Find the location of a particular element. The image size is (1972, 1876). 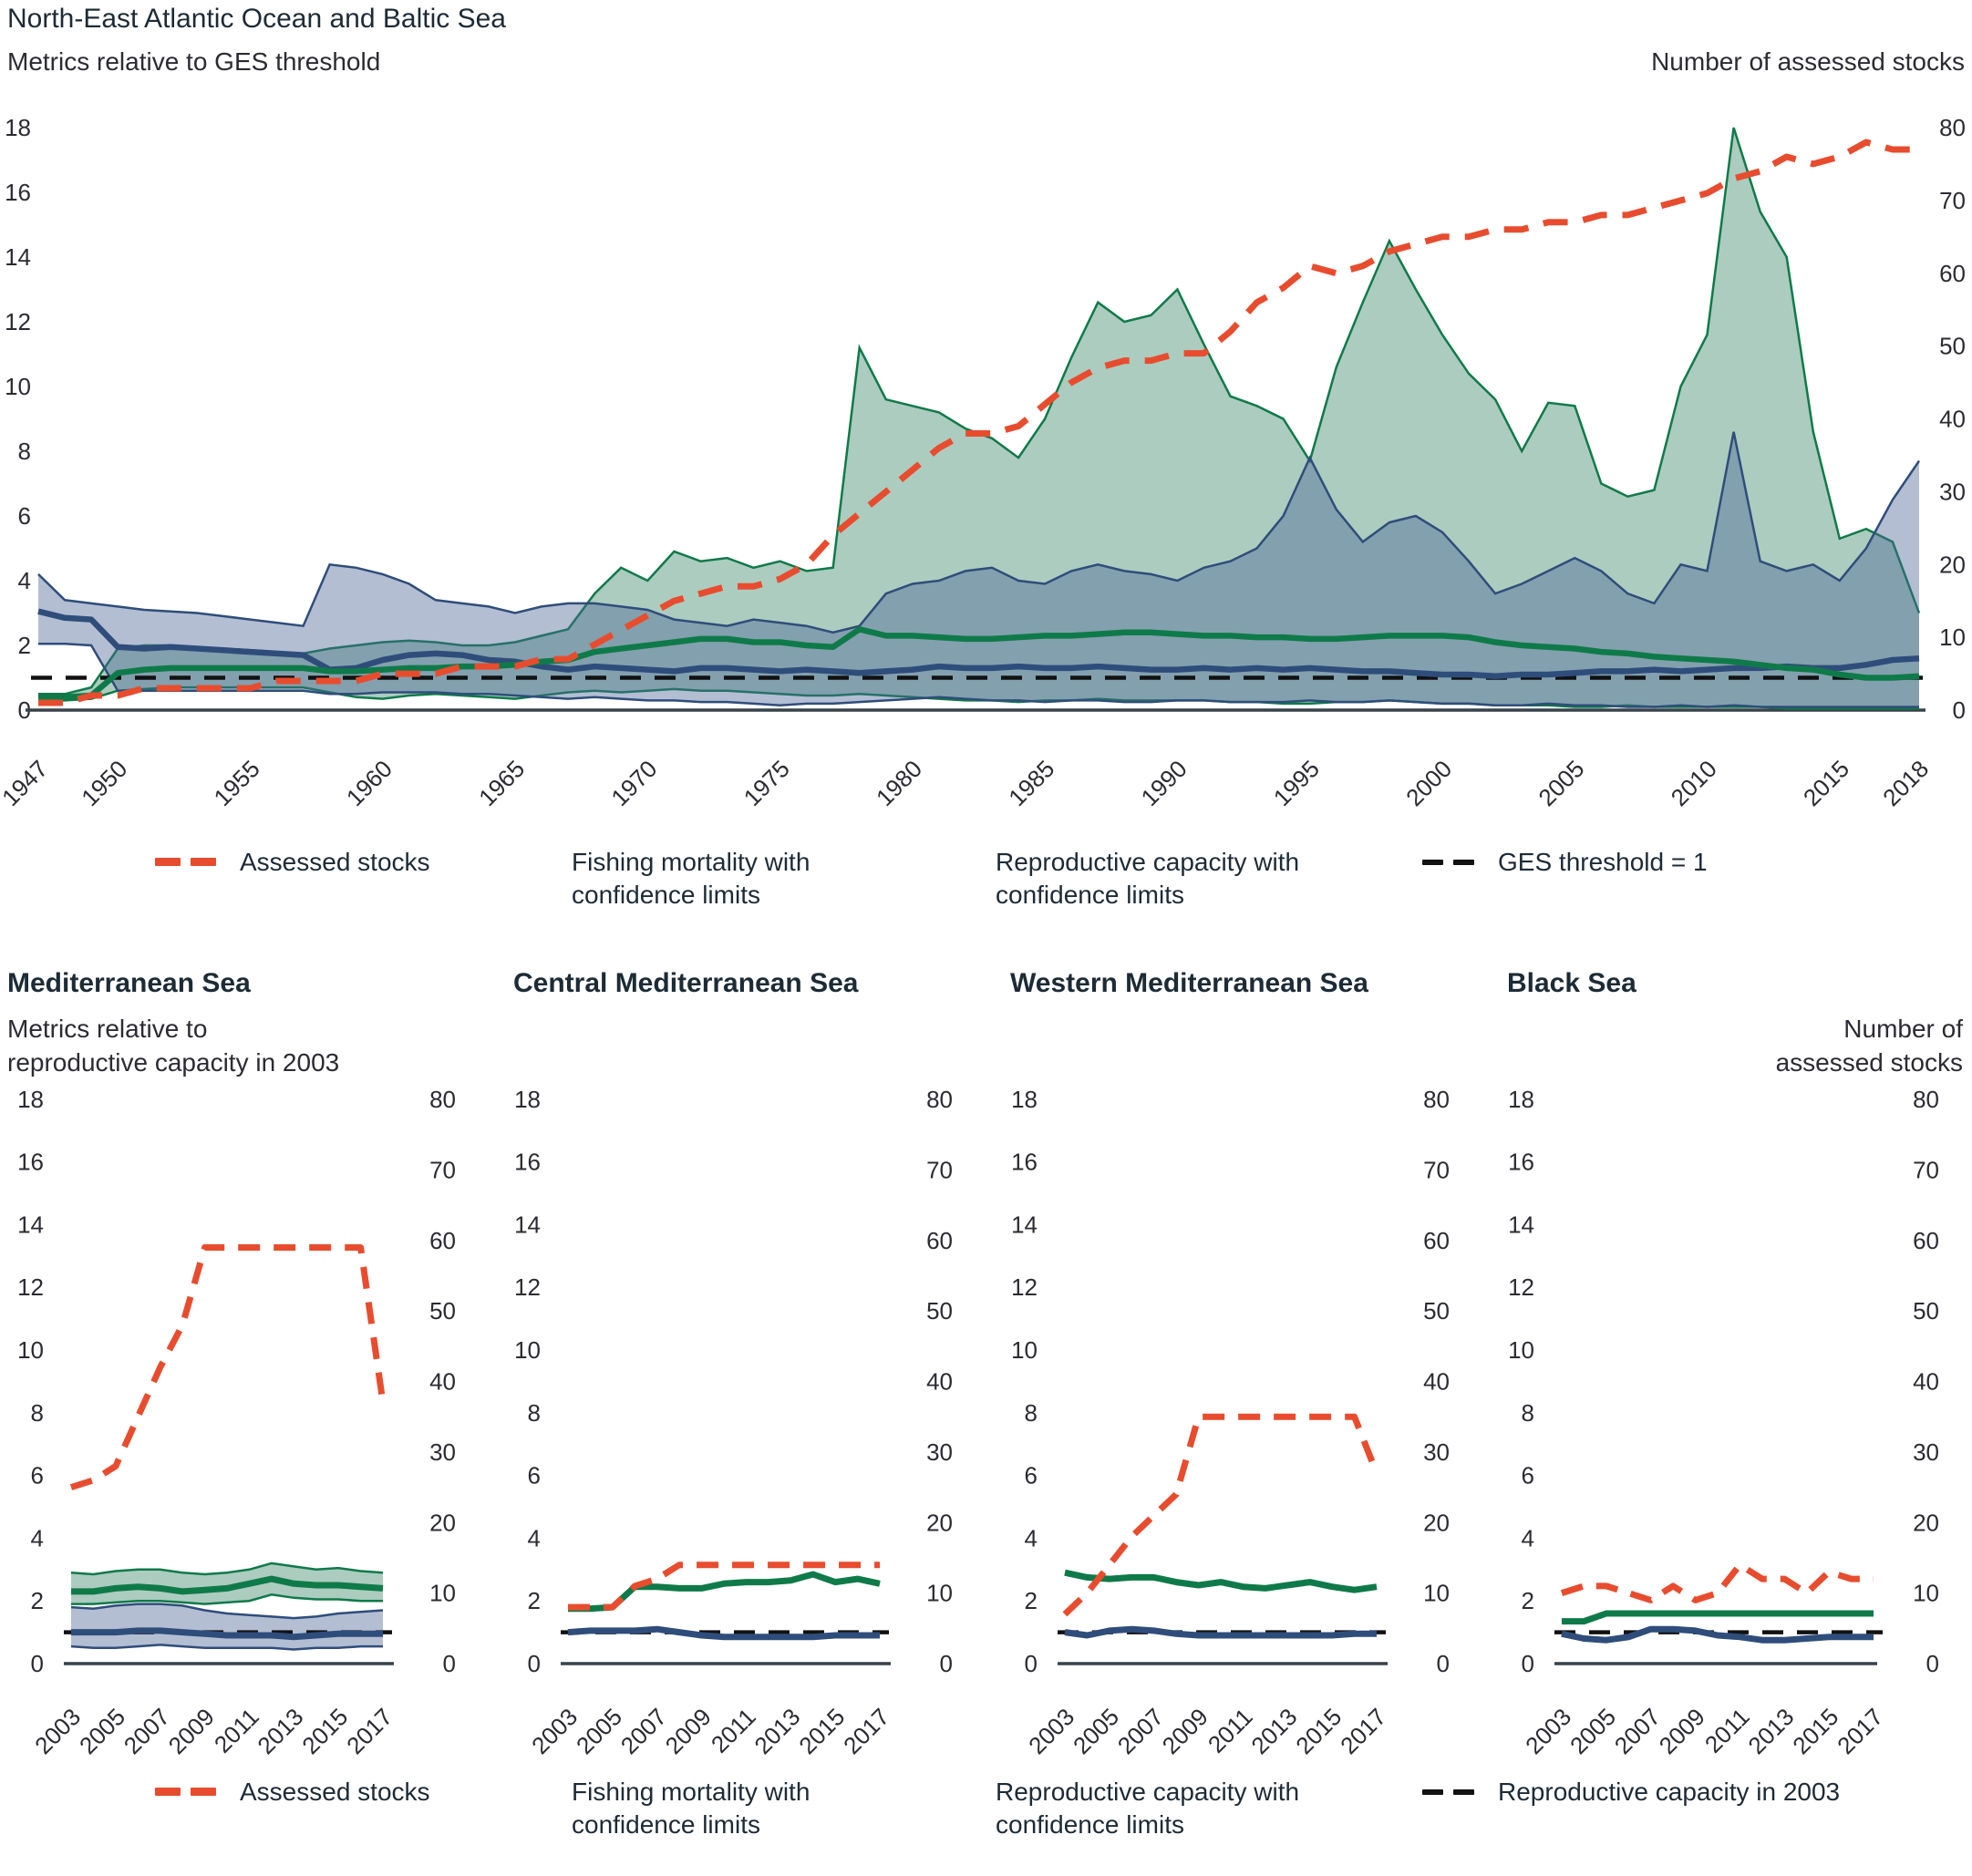

fishing-mortality-band is located at coordinates (227, 1583).